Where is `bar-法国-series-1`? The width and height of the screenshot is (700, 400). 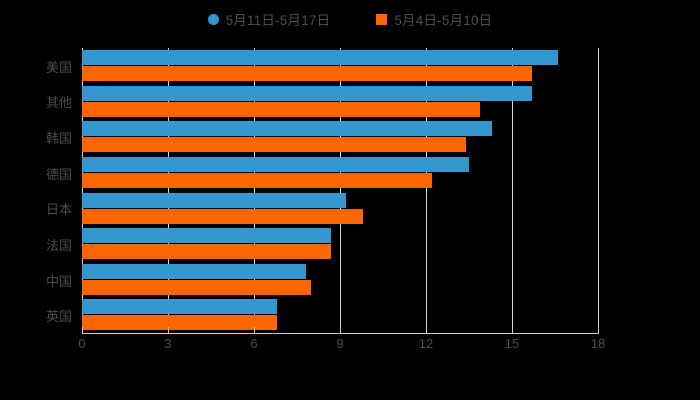 bar-法国-series-1 is located at coordinates (207, 252).